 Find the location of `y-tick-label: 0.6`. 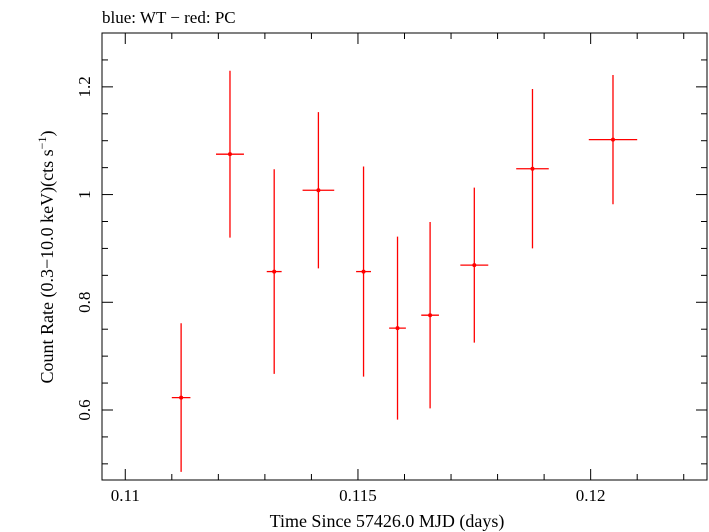

y-tick-label: 0.6 is located at coordinates (84, 409).